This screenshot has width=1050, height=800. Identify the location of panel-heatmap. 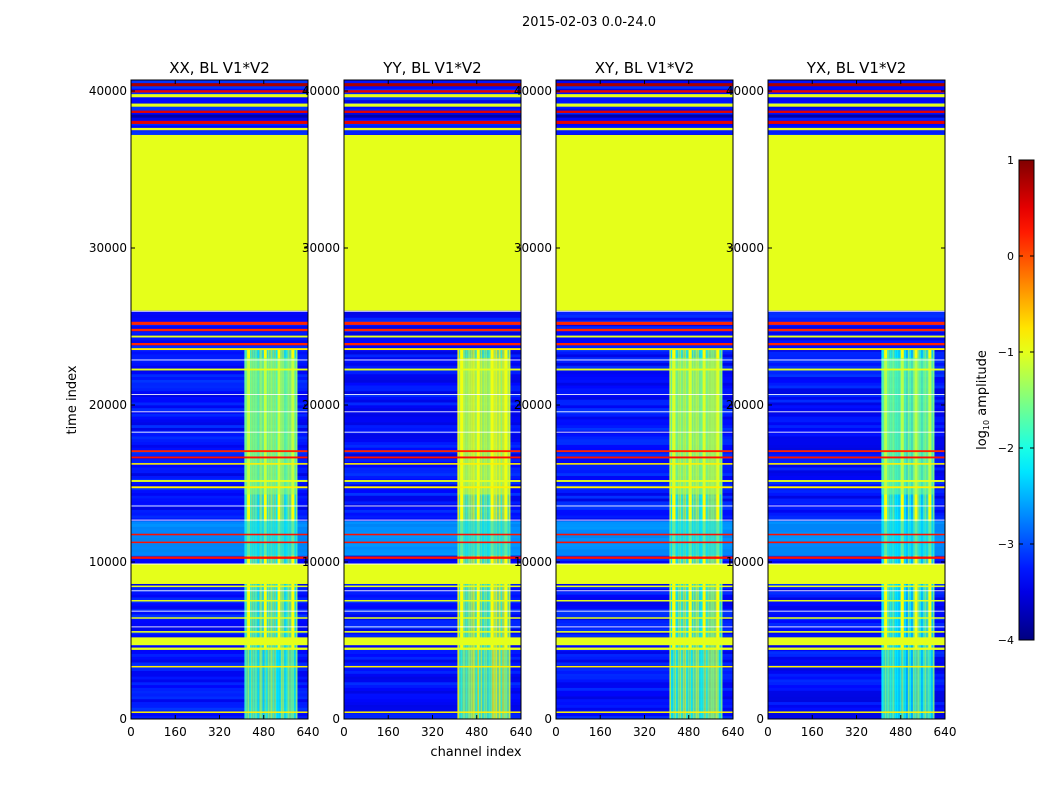
(432, 399).